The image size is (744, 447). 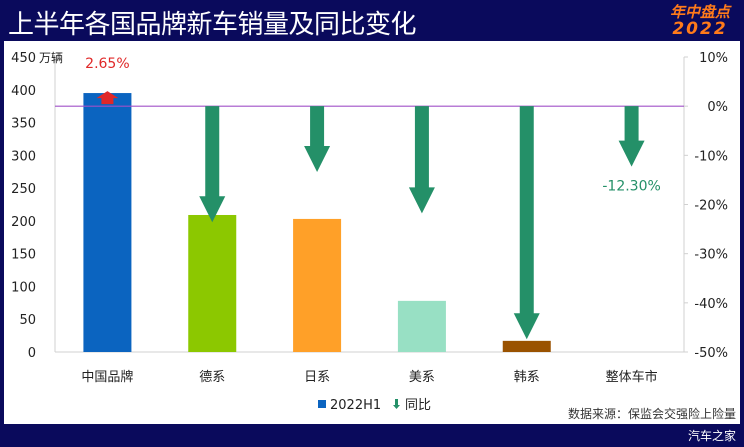 What do you see at coordinates (713, 58) in the screenshot?
I see `right-tick-label: 10%` at bounding box center [713, 58].